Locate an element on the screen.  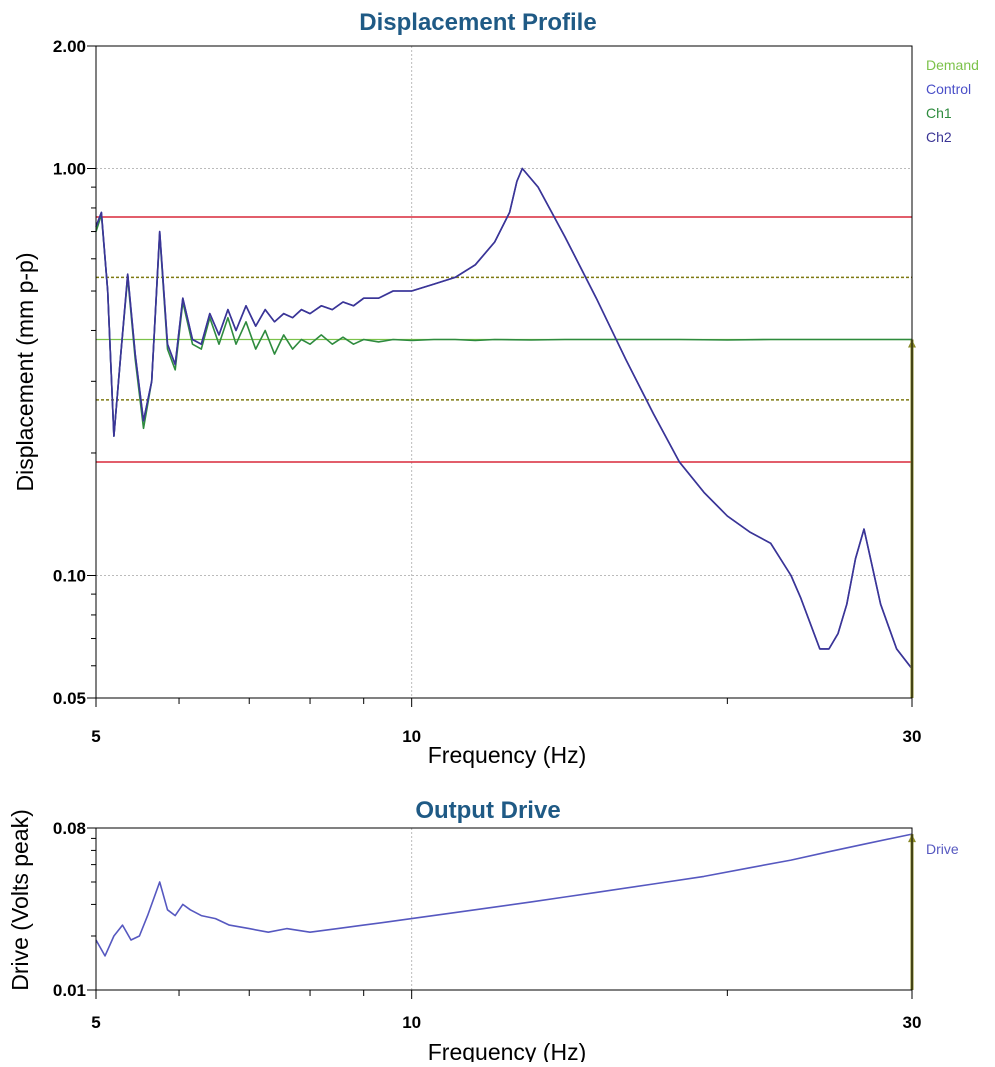
legend-drive: Drive is located at coordinates (942, 849).